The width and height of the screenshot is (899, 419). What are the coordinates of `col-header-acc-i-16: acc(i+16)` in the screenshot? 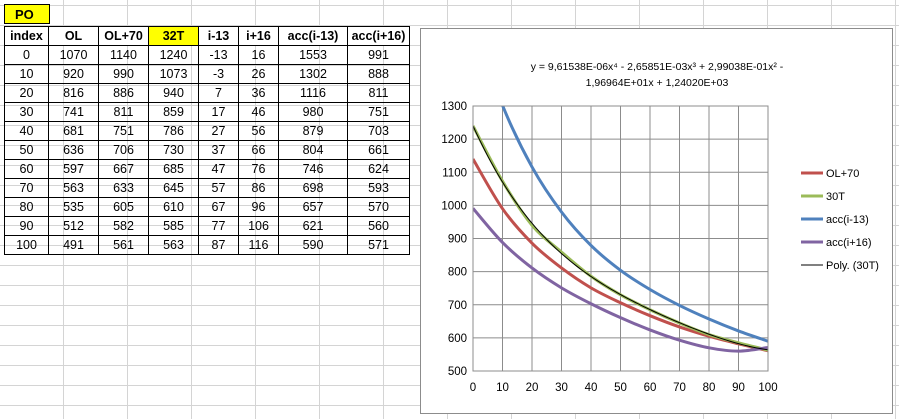 It's located at (378, 36).